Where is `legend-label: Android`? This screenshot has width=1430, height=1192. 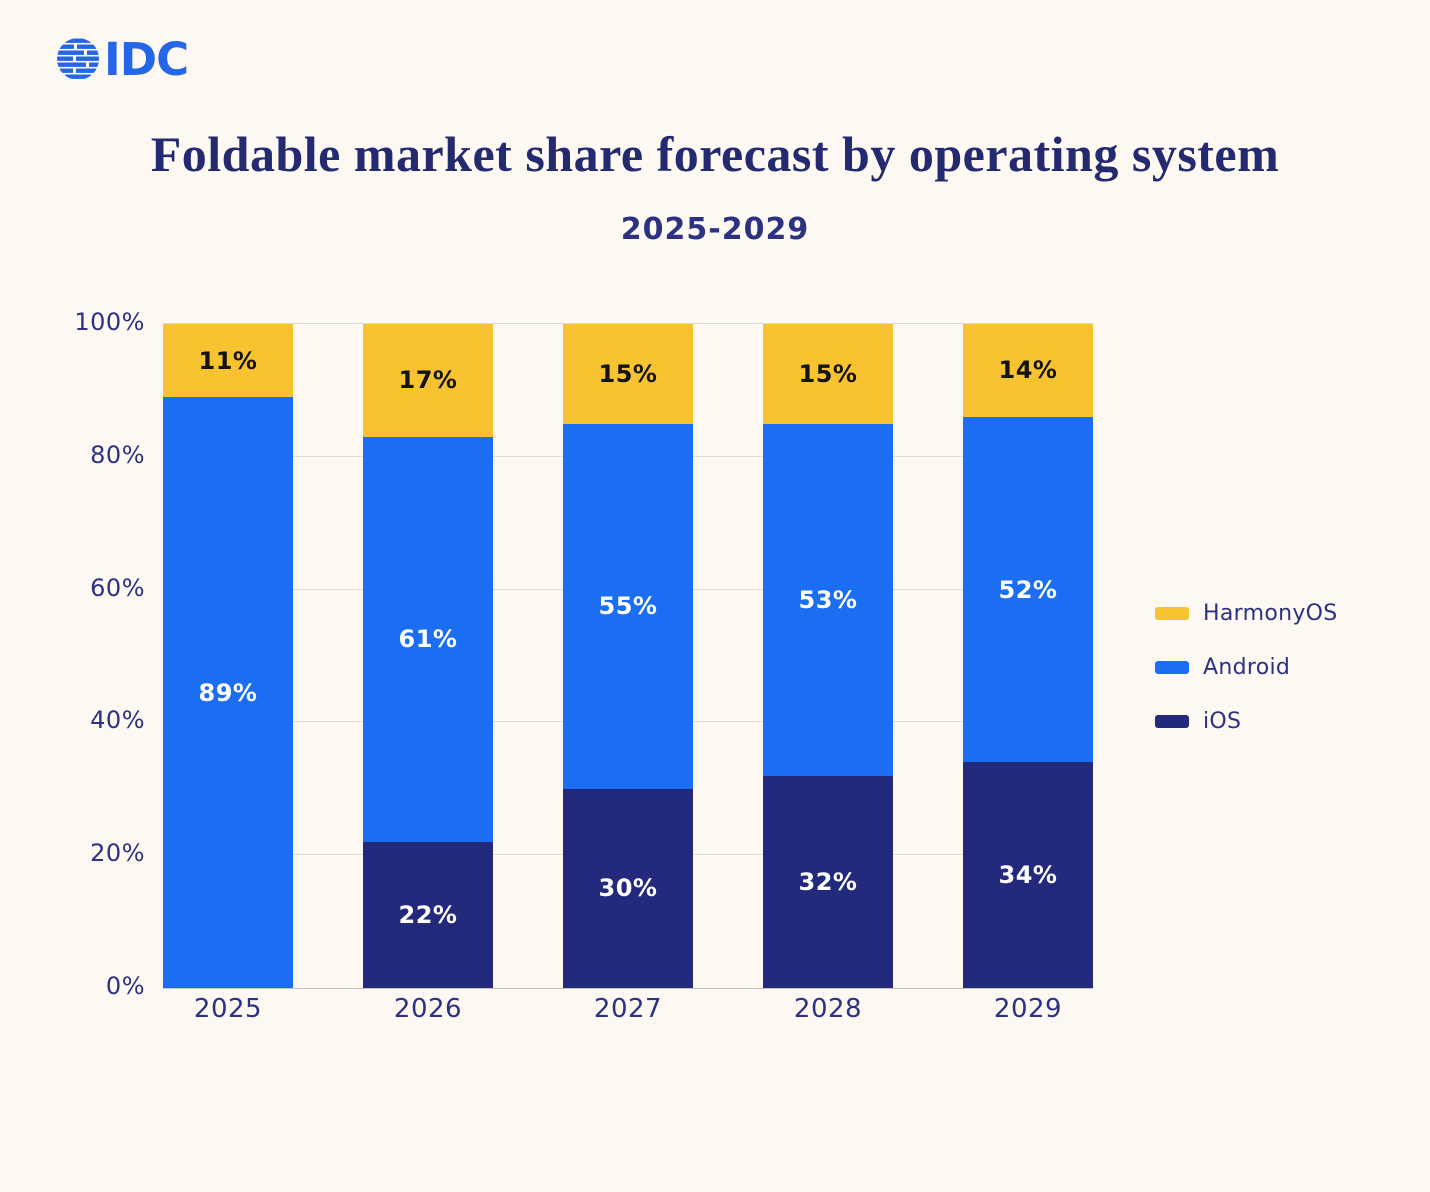 legend-label: Android is located at coordinates (1247, 667).